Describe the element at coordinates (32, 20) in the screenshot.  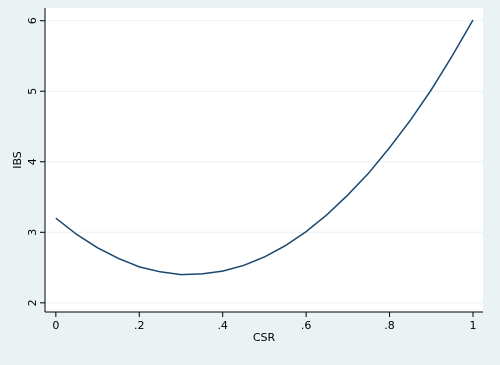
I see `y-tick-label: 6` at that location.